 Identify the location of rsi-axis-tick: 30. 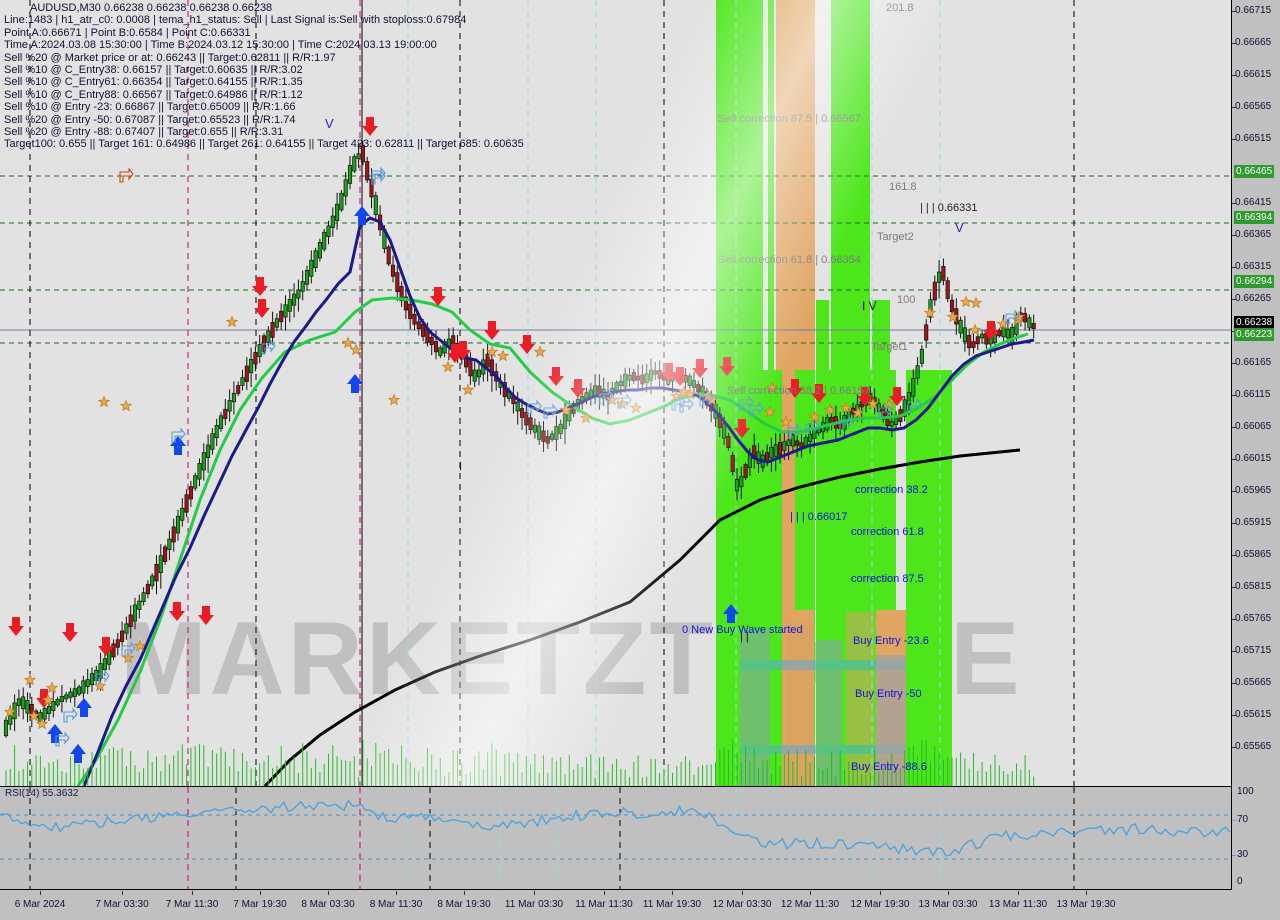
(1243, 854).